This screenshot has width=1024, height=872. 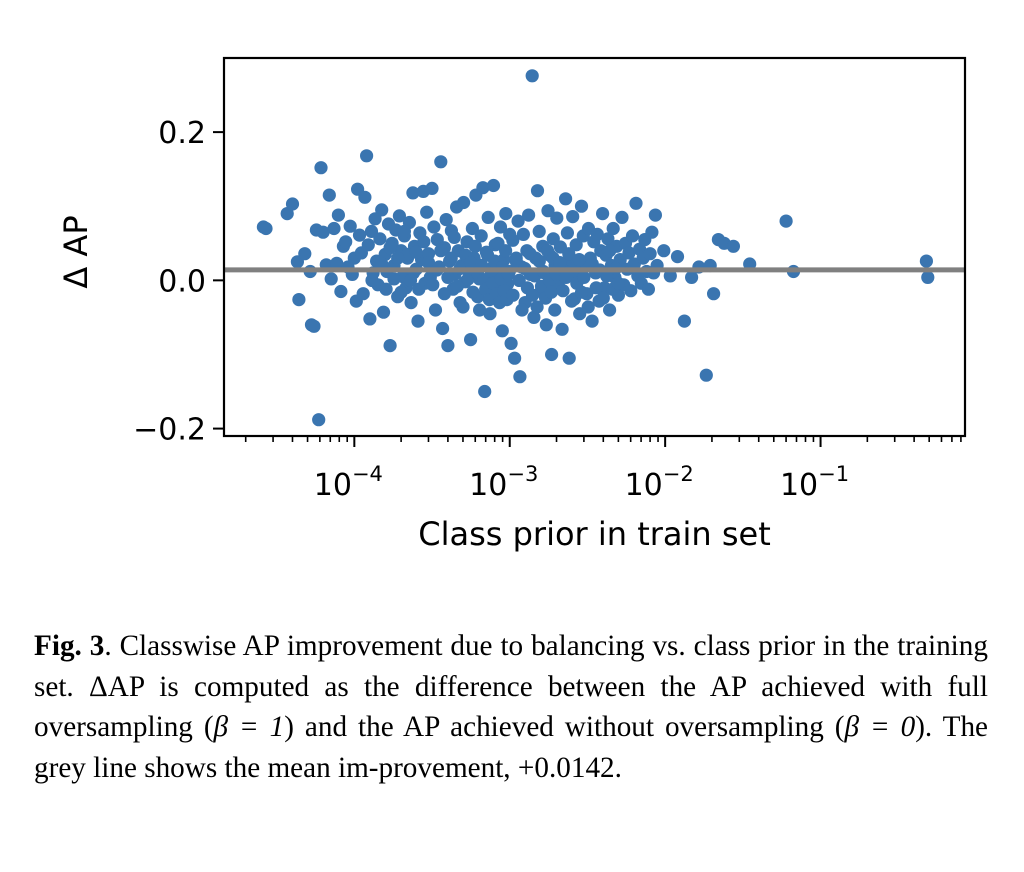 What do you see at coordinates (814, 482) in the screenshot?
I see `x-tick-label: 10⁻¹` at bounding box center [814, 482].